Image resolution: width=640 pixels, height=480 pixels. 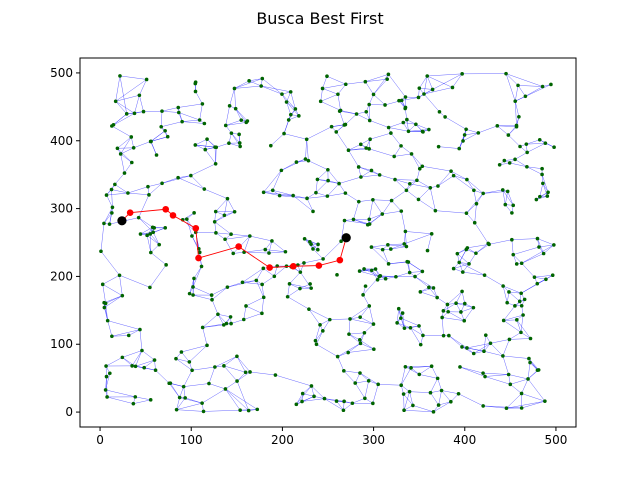 What do you see at coordinates (555, 440) in the screenshot?
I see `x-tick-label: 500` at bounding box center [555, 440].